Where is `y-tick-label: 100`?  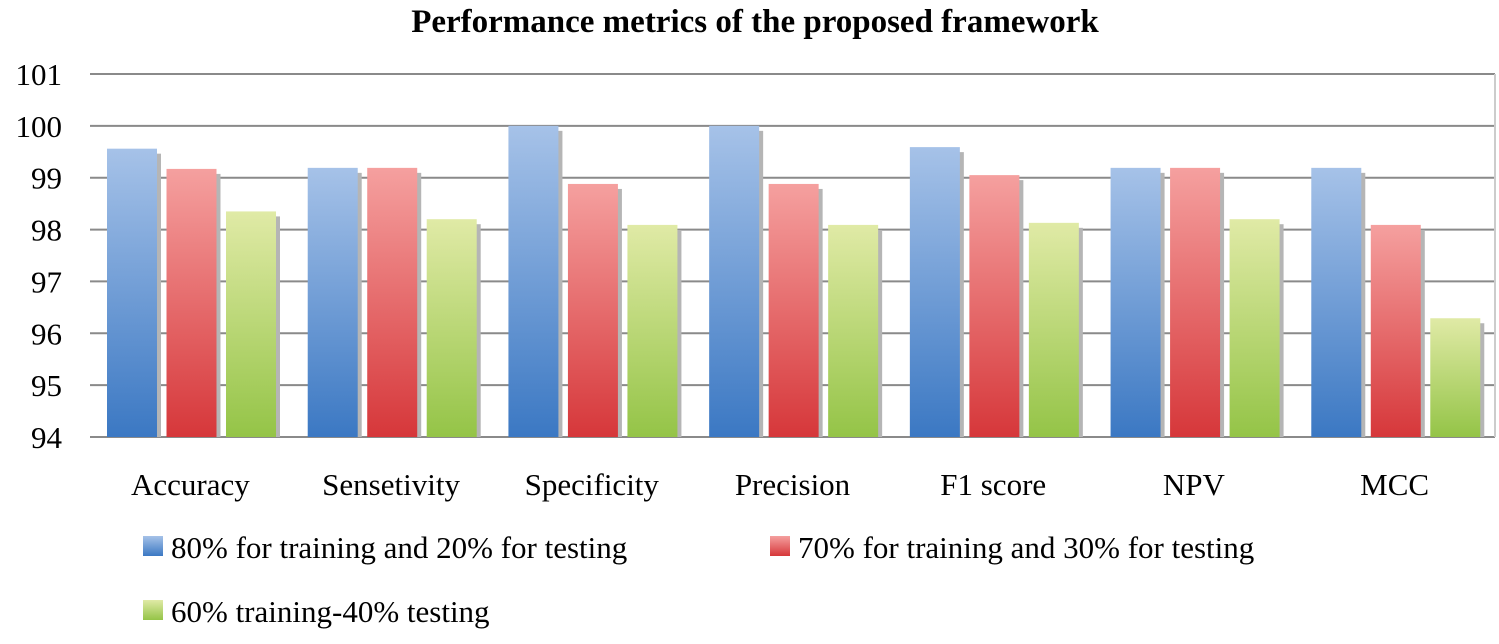
y-tick-label: 100 is located at coordinates (39, 126).